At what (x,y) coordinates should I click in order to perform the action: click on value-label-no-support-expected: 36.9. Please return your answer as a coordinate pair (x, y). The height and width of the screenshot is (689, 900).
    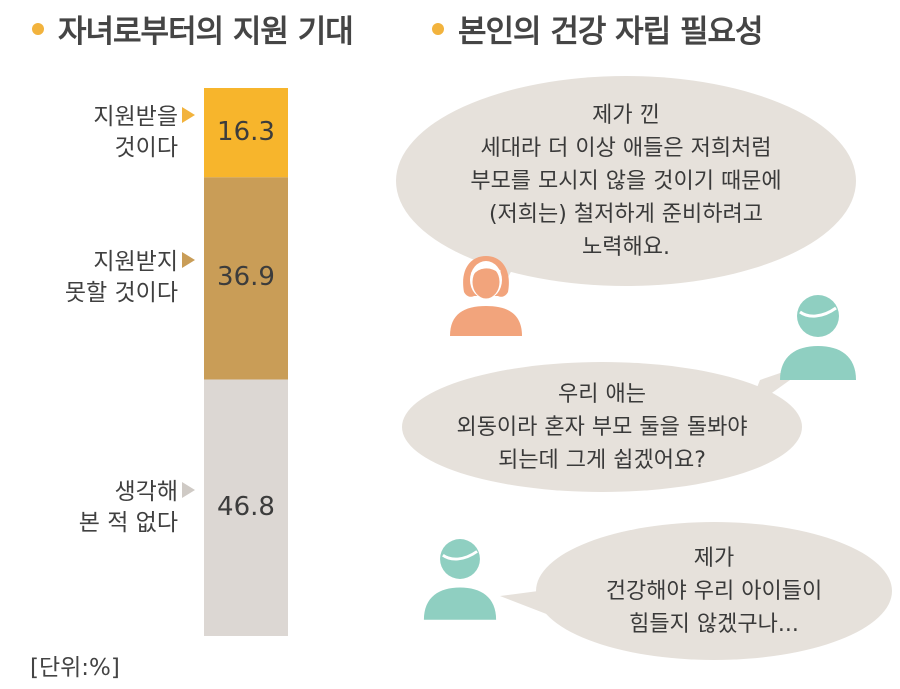
    Looking at the image, I should click on (246, 277).